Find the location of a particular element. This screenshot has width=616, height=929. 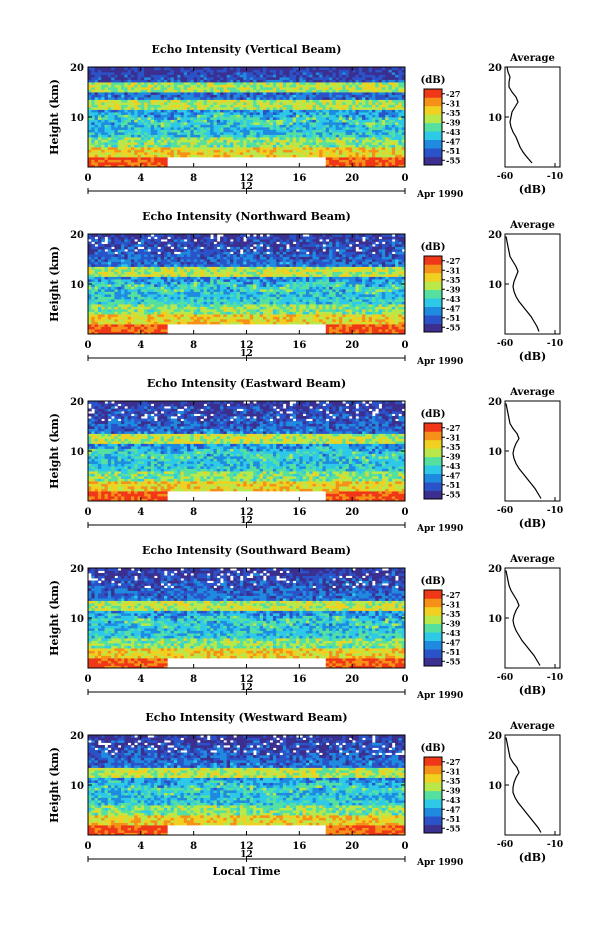

colorbar-swatch is located at coordinates (433, 135).